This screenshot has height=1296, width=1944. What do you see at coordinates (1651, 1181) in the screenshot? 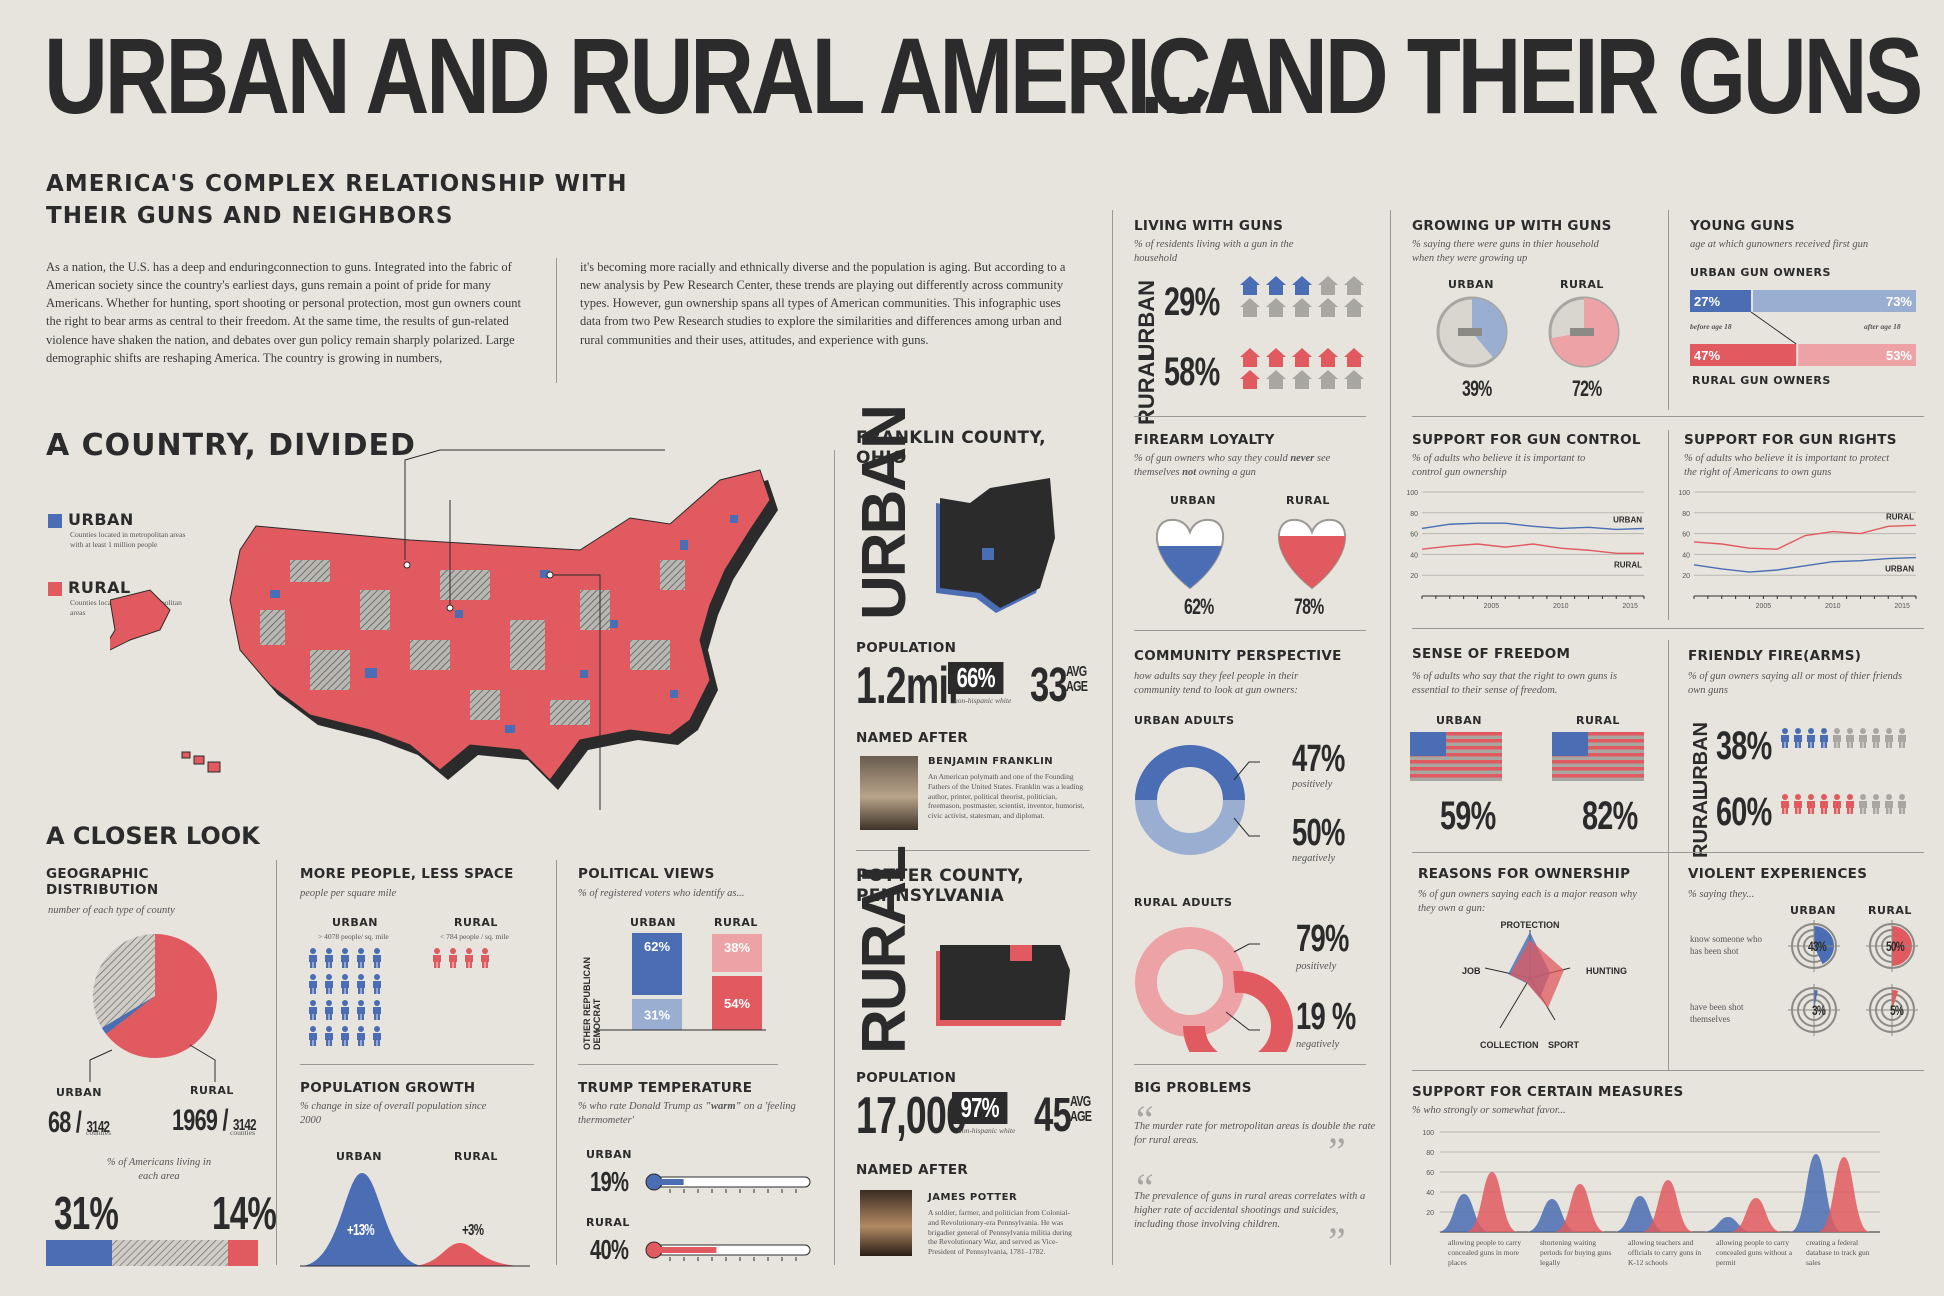
I see `measures-chart: 20 40 60 80 100` at bounding box center [1651, 1181].